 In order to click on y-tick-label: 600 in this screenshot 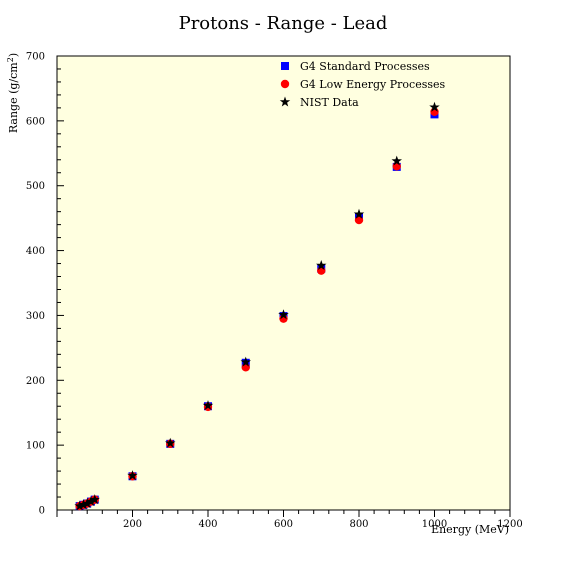, I will do `click(35, 121)`.